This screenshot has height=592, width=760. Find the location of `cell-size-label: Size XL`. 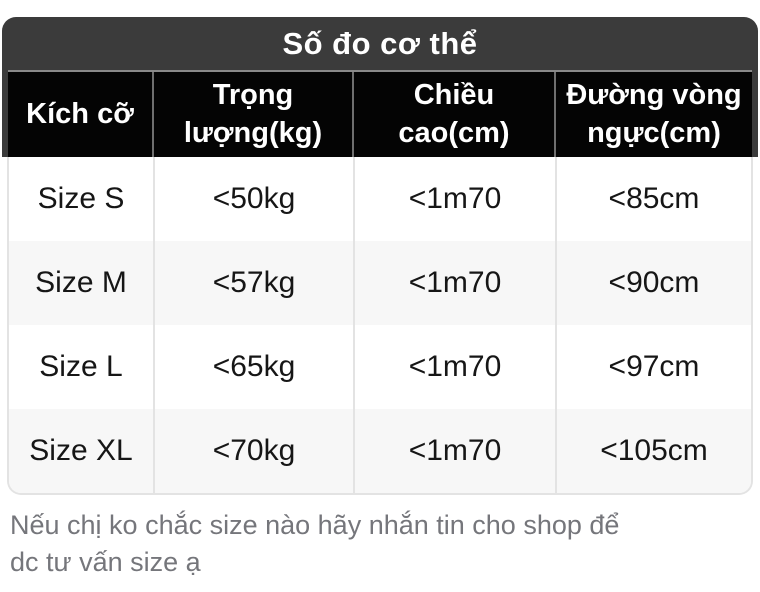

cell-size-label: Size XL is located at coordinates (82, 451).